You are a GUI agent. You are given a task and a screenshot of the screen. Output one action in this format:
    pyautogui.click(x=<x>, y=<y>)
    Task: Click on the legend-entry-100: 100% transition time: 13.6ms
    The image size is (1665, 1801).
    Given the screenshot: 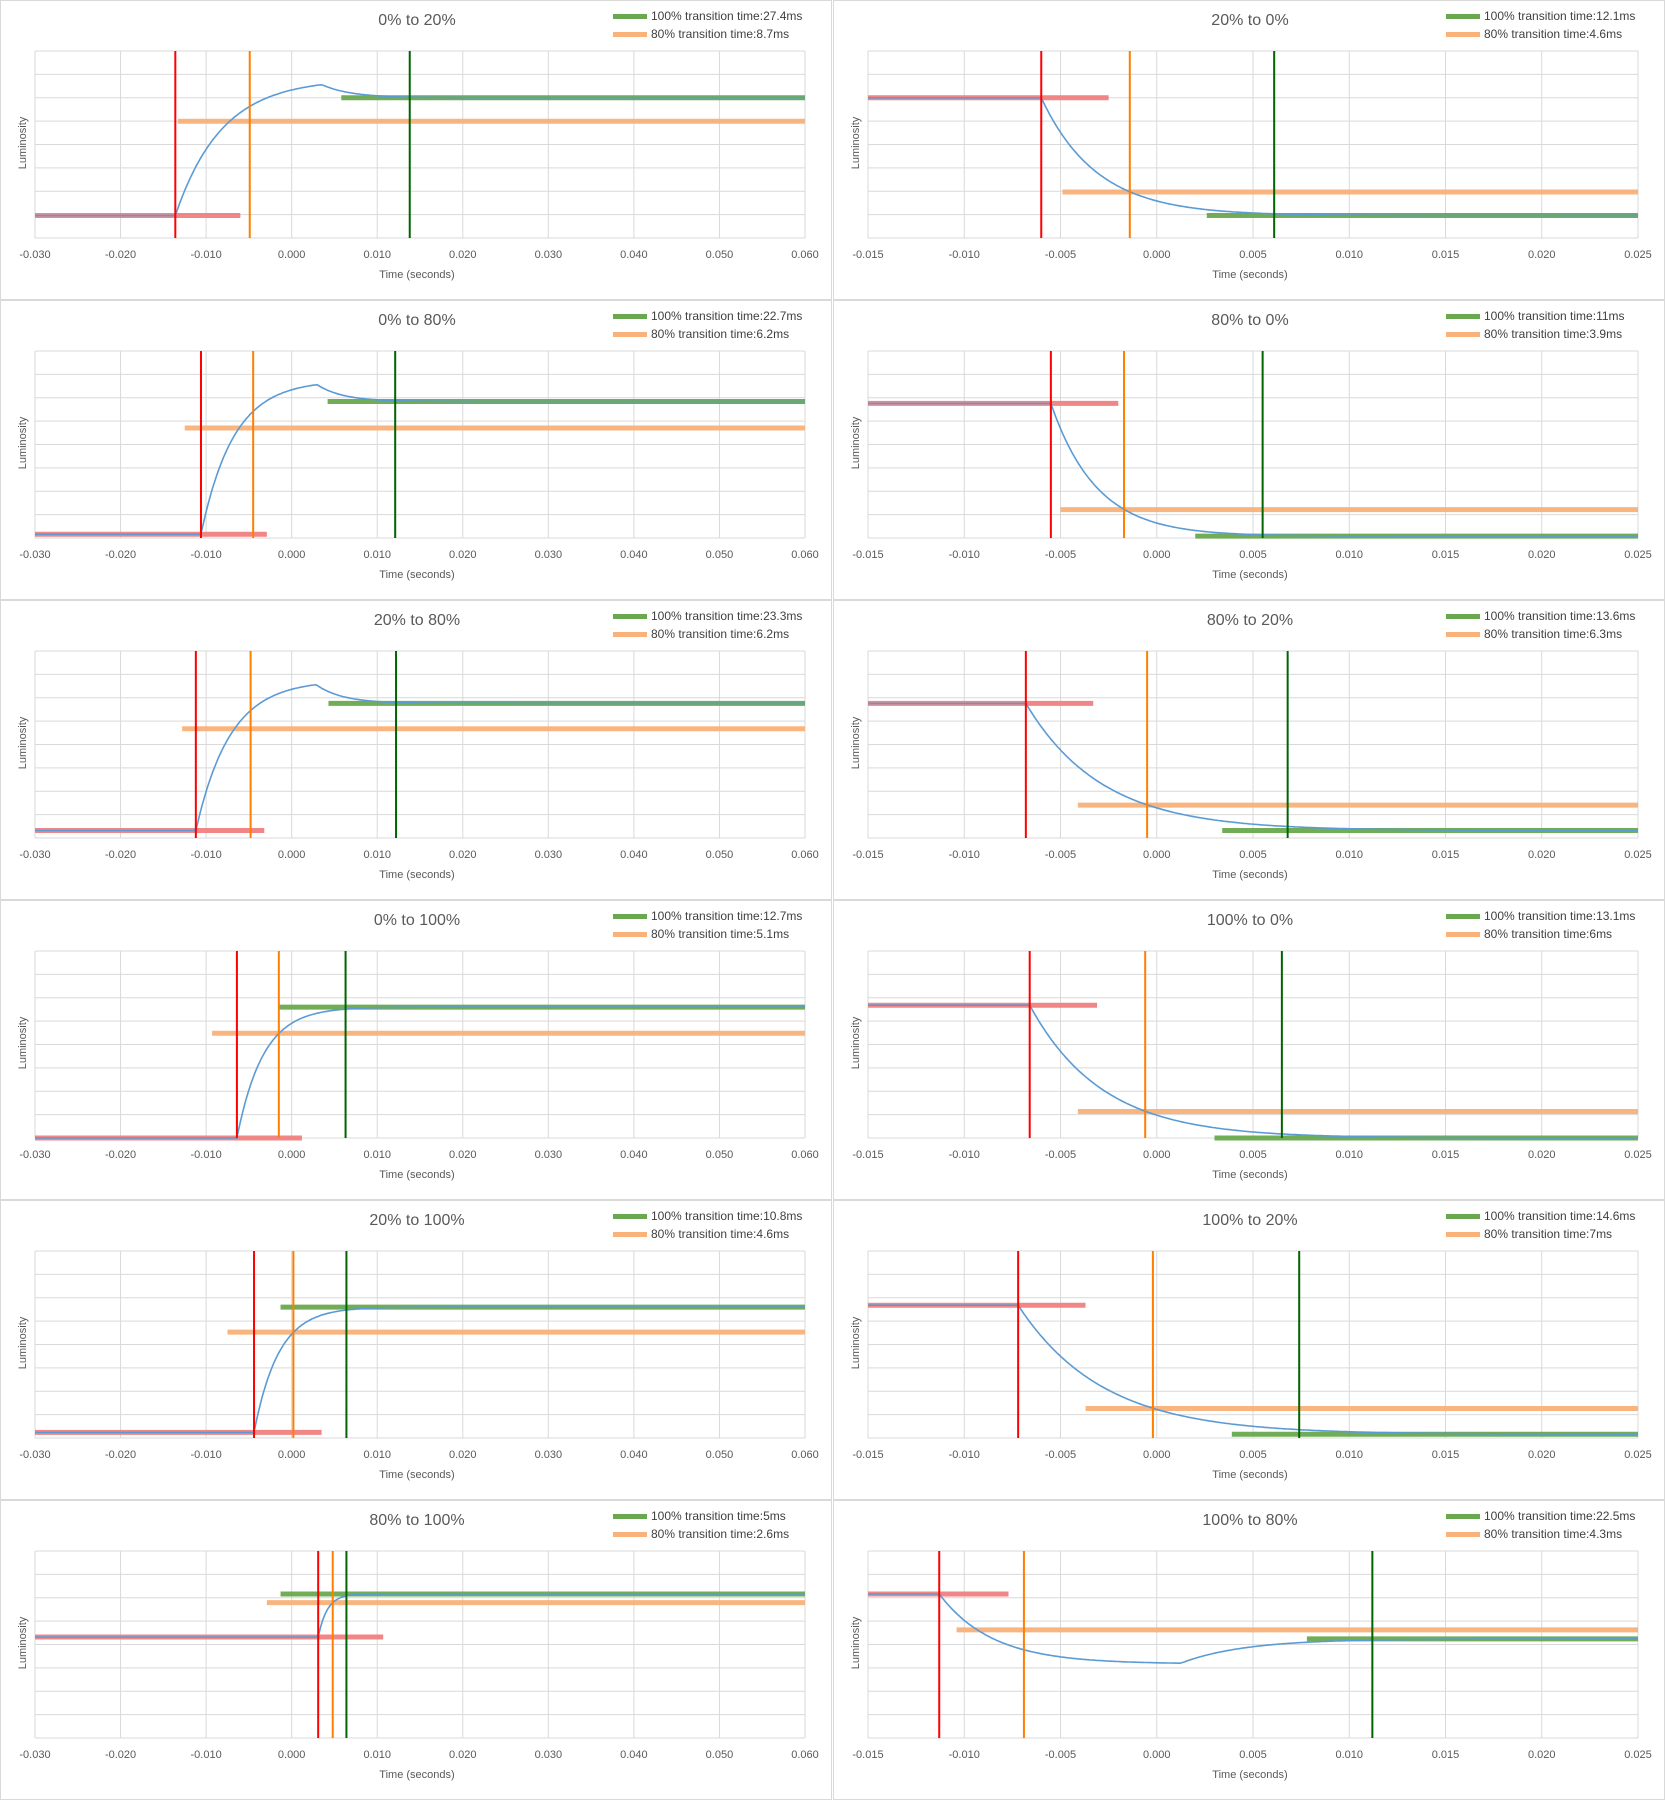 What is the action you would take?
    pyautogui.click(x=1540, y=616)
    